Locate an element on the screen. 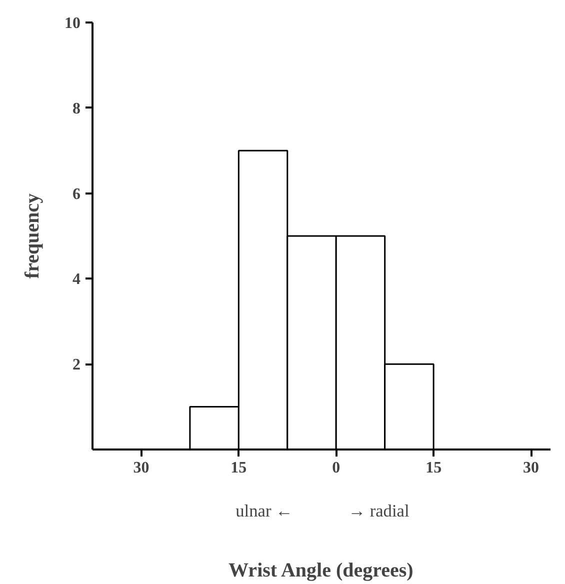 This screenshot has height=584, width=565. y-axis-title: frequency is located at coordinates (33, 236).